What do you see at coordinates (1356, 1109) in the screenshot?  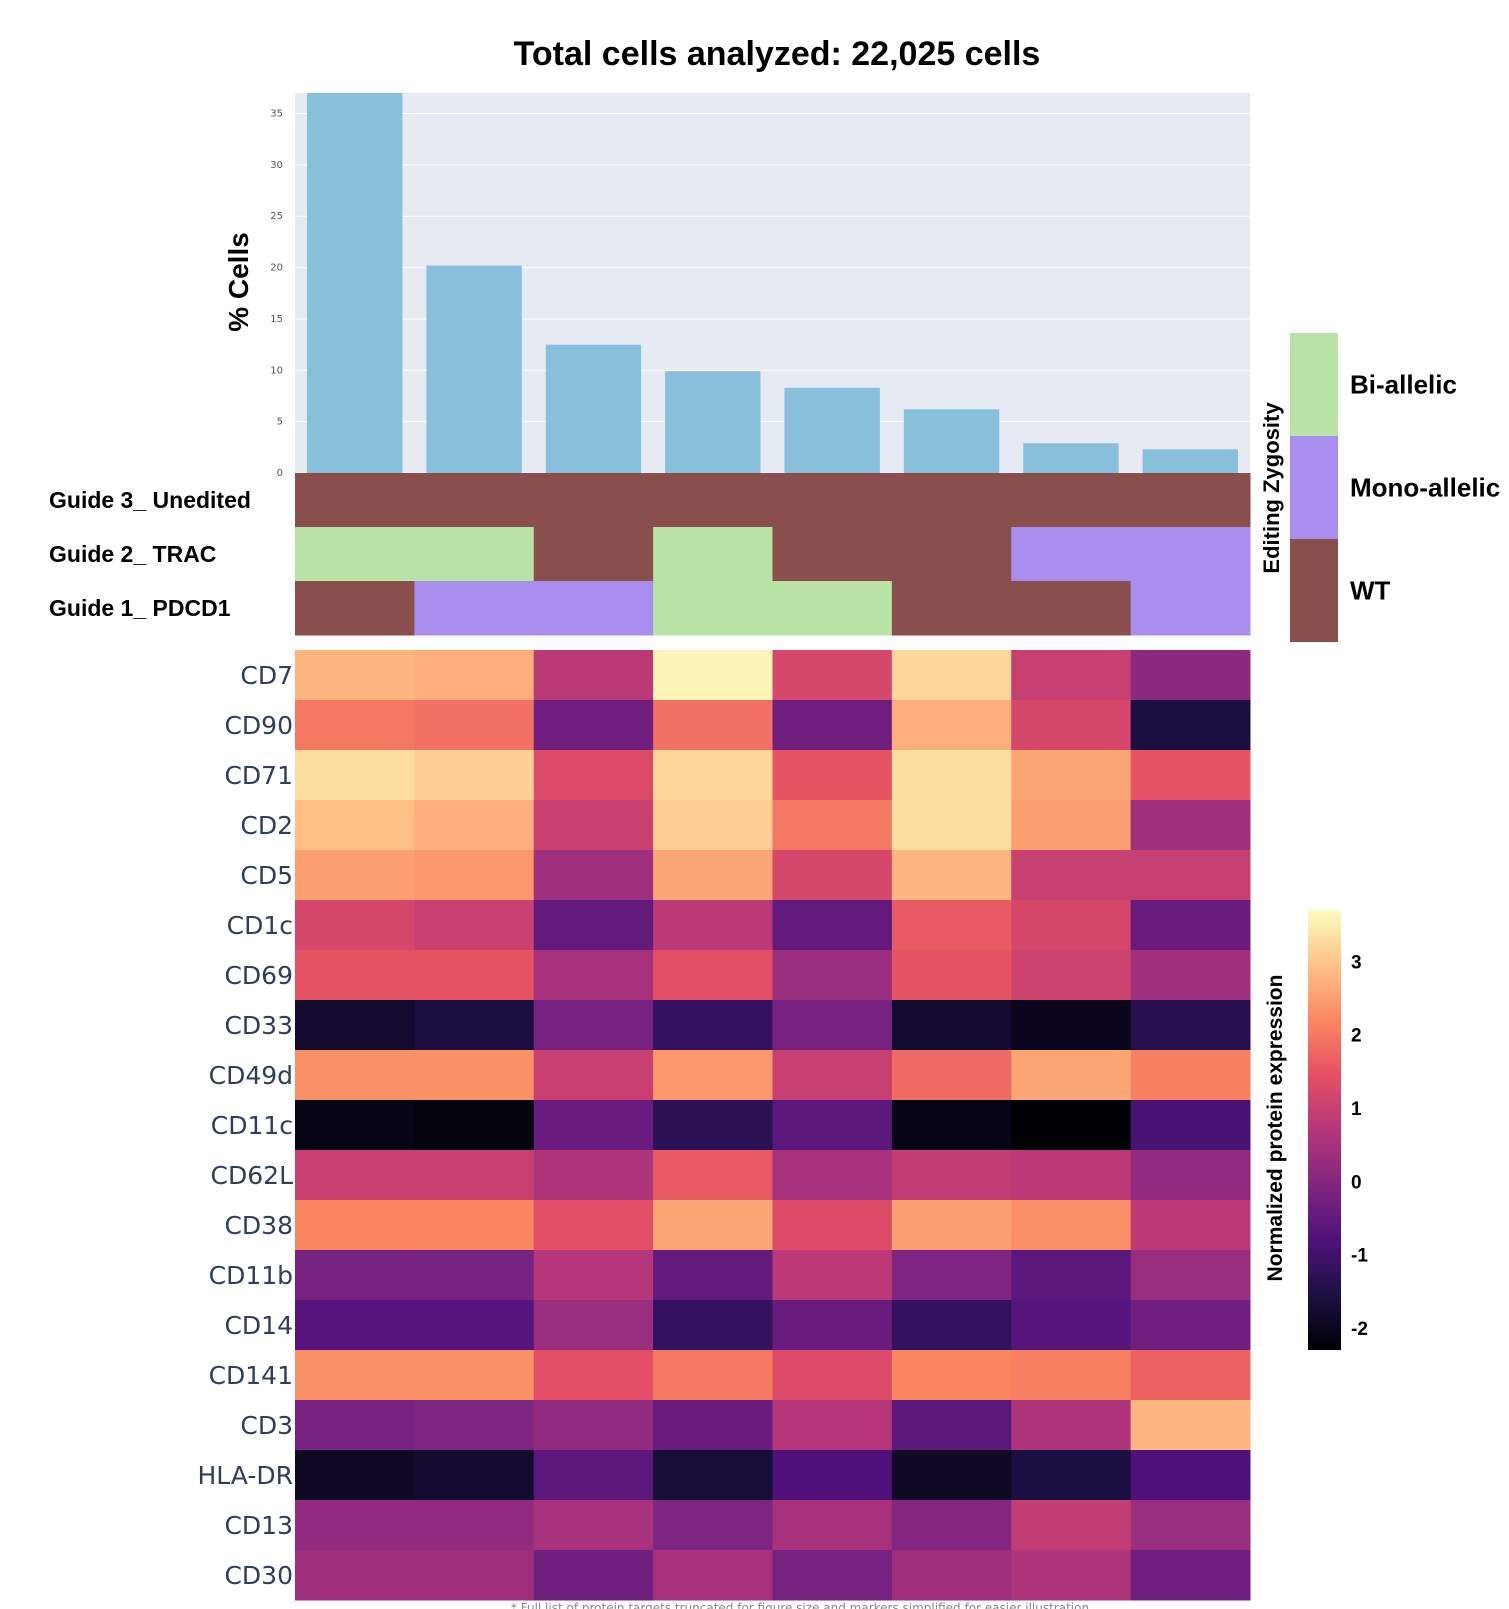 I see `colorbar-tick-label: 1` at bounding box center [1356, 1109].